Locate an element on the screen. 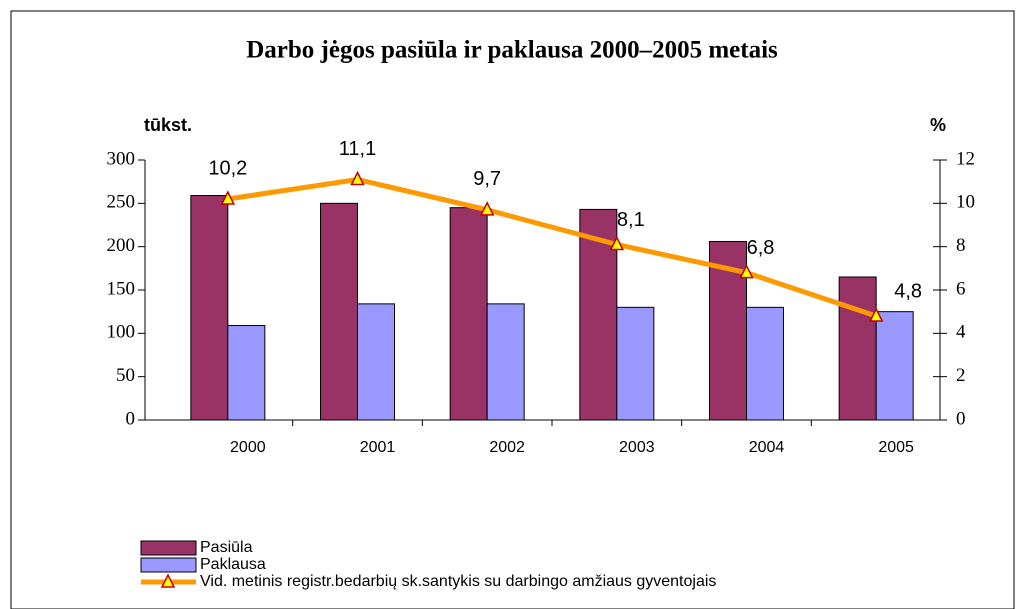  y2-tick-label: 2 is located at coordinates (961, 375).